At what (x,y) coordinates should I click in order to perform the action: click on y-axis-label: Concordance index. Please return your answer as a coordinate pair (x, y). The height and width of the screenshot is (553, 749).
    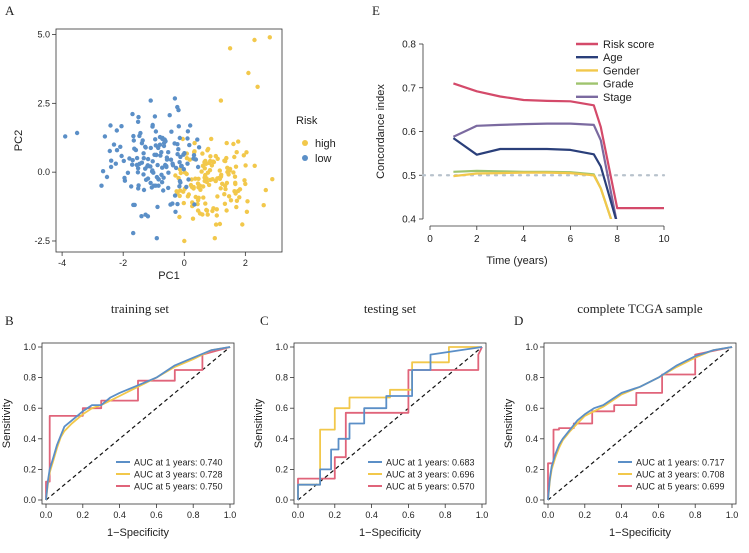
    Looking at the image, I should click on (381, 131).